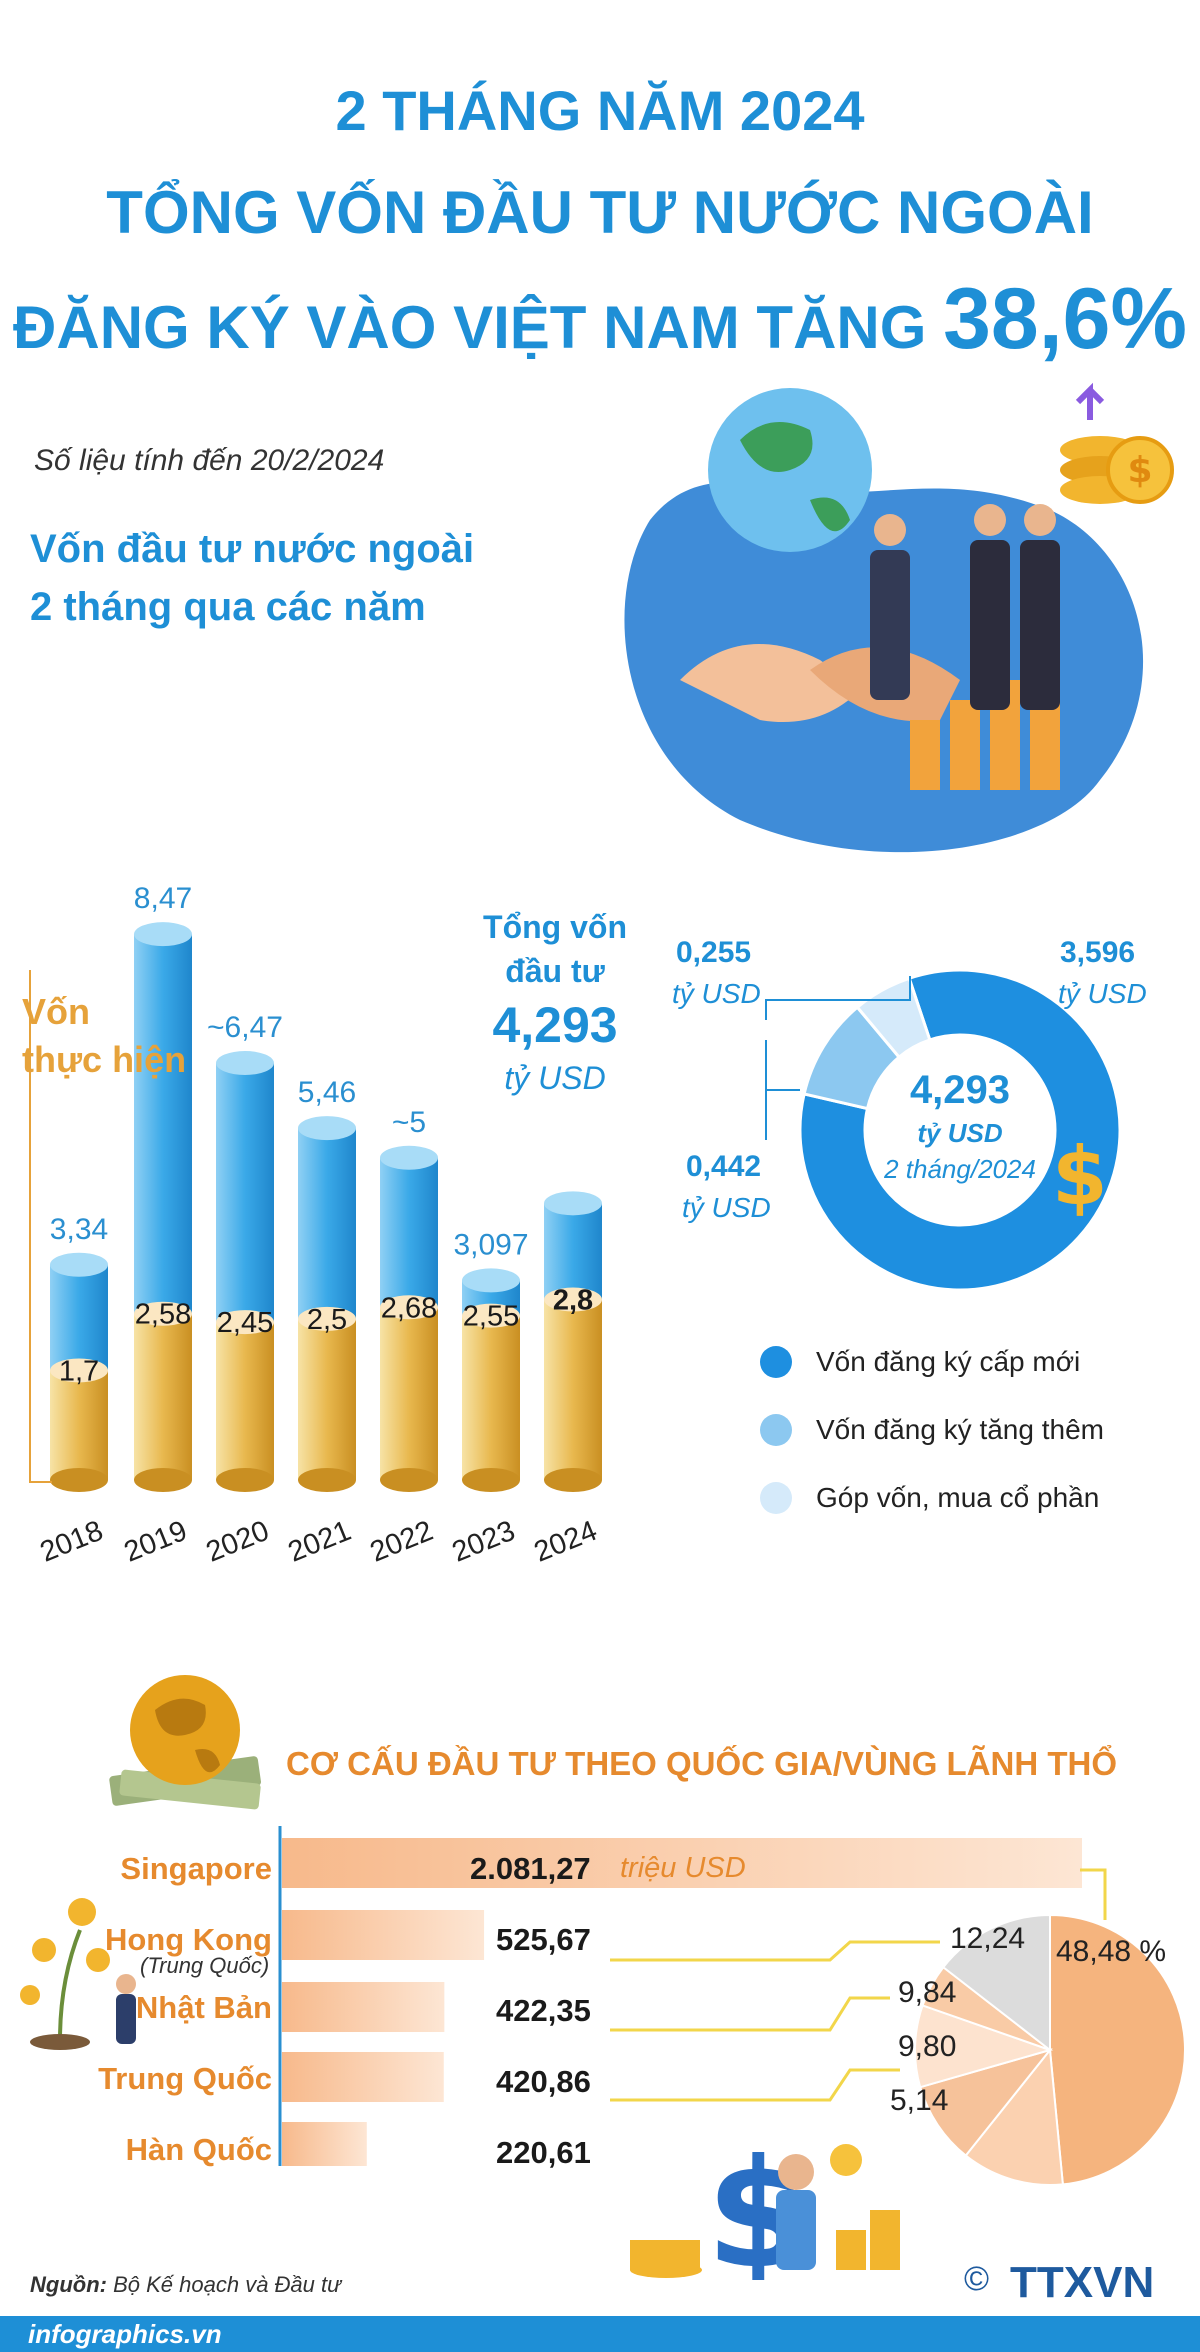 The width and height of the screenshot is (1200, 2352). I want to click on country-unit: triệu USD, so click(683, 1868).